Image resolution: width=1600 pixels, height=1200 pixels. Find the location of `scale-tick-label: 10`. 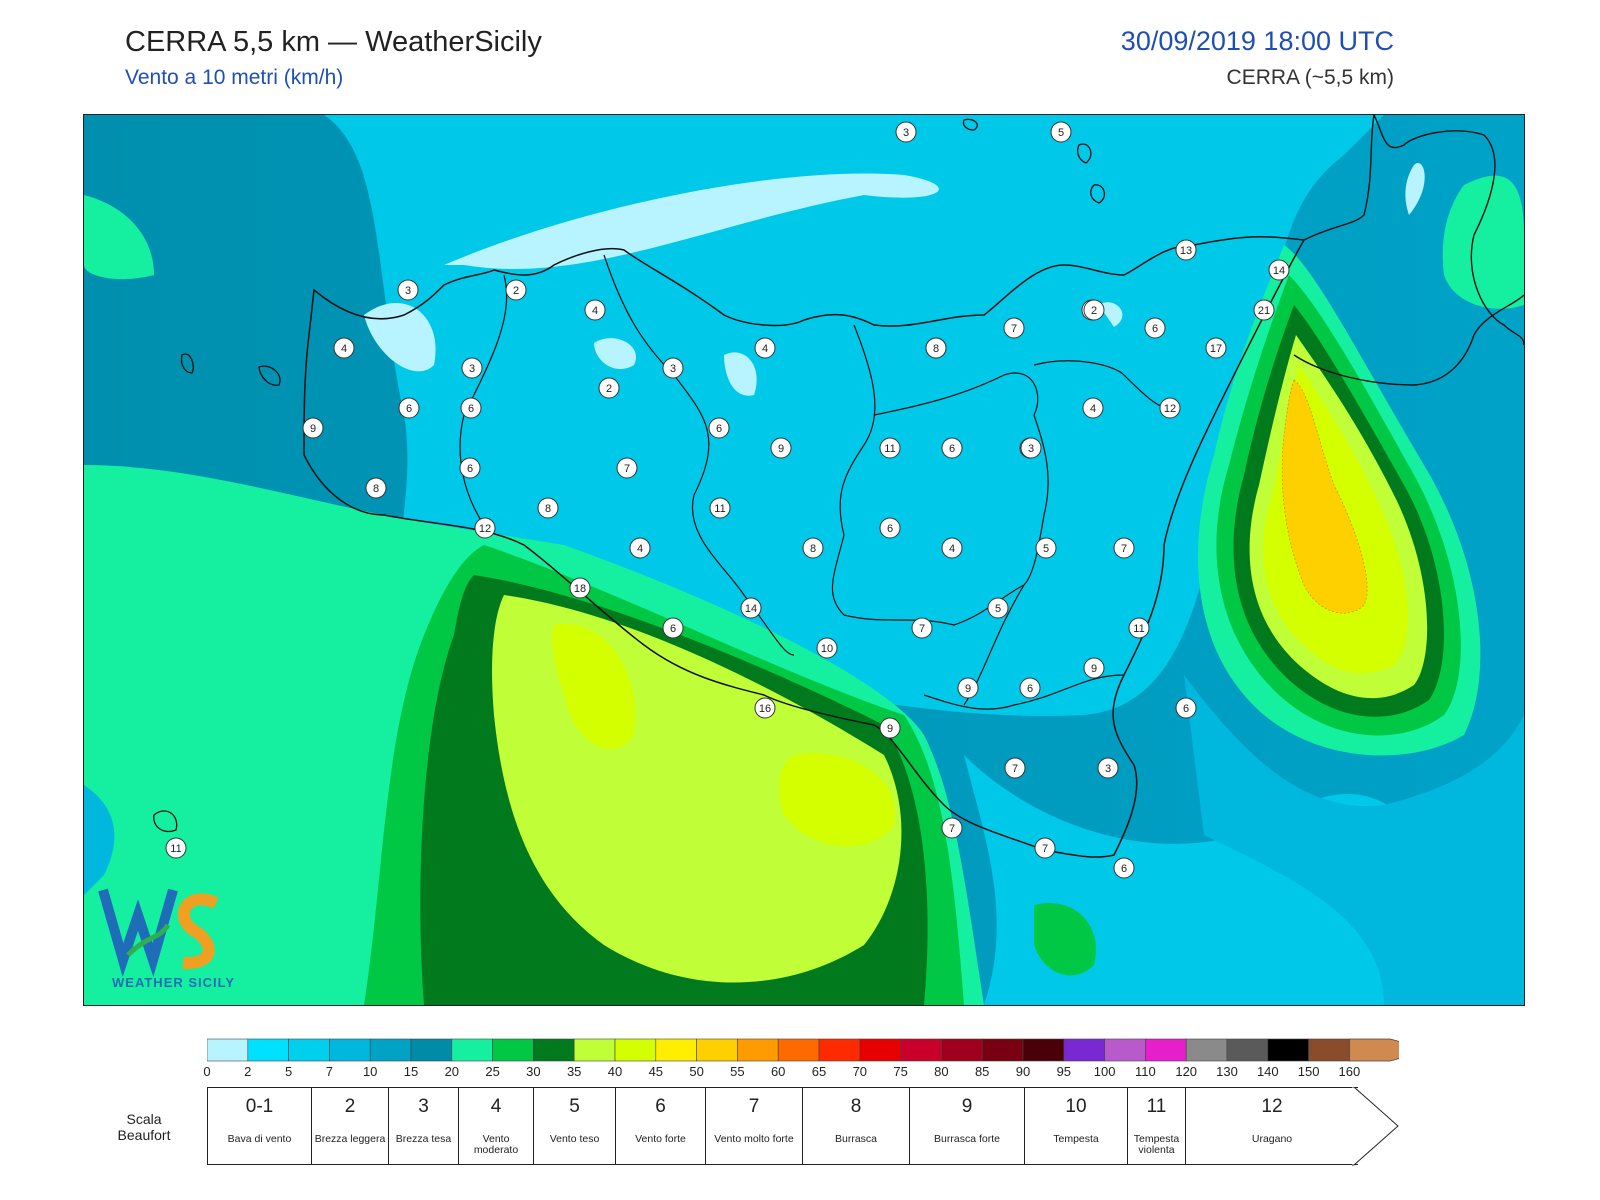

scale-tick-label: 10 is located at coordinates (370, 1071).